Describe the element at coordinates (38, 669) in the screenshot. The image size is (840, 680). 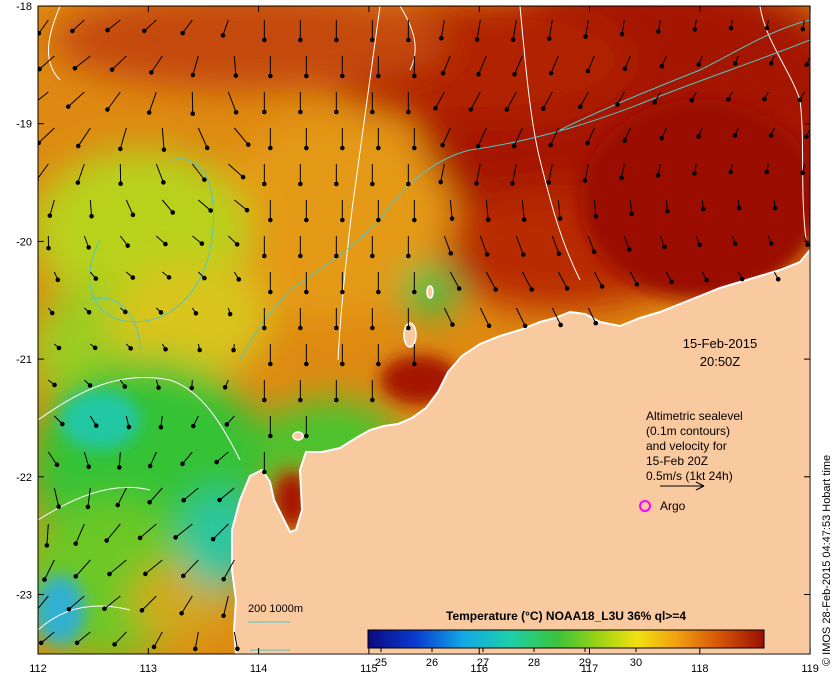
I see `lon-tick-label: 112` at that location.